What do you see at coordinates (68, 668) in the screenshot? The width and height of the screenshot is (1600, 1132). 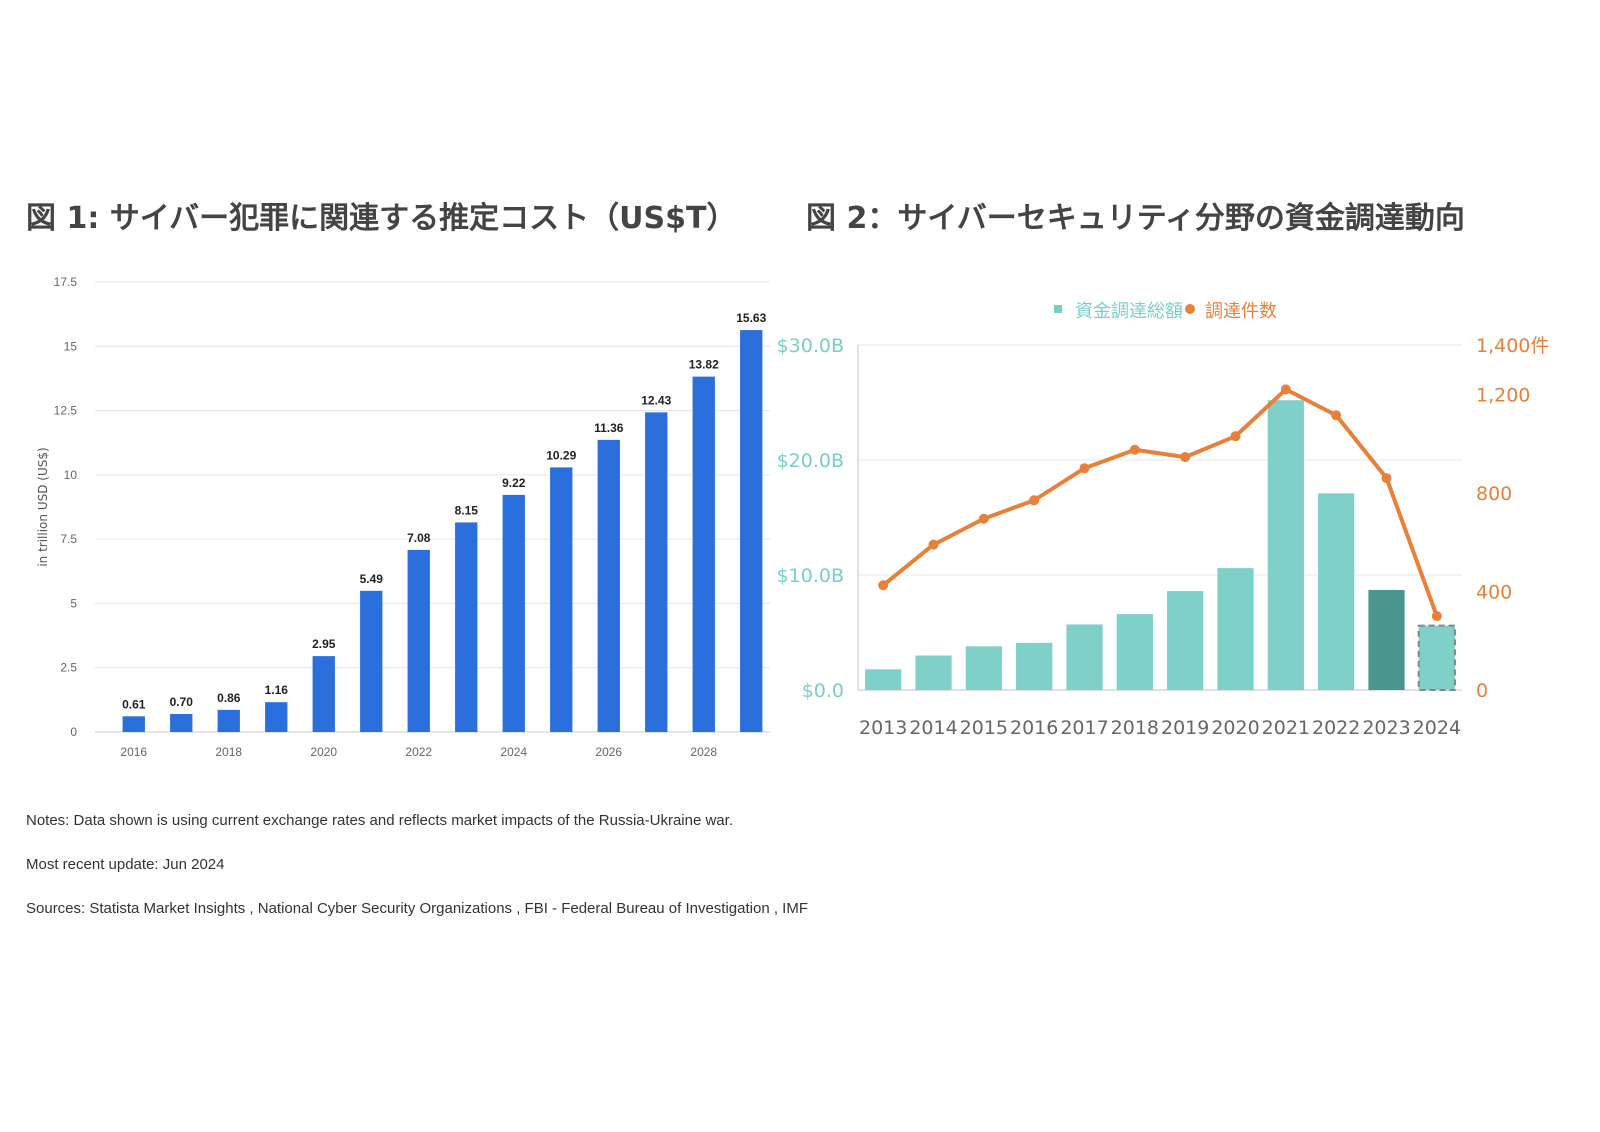 I see `y-tick-label: 2.5` at bounding box center [68, 668].